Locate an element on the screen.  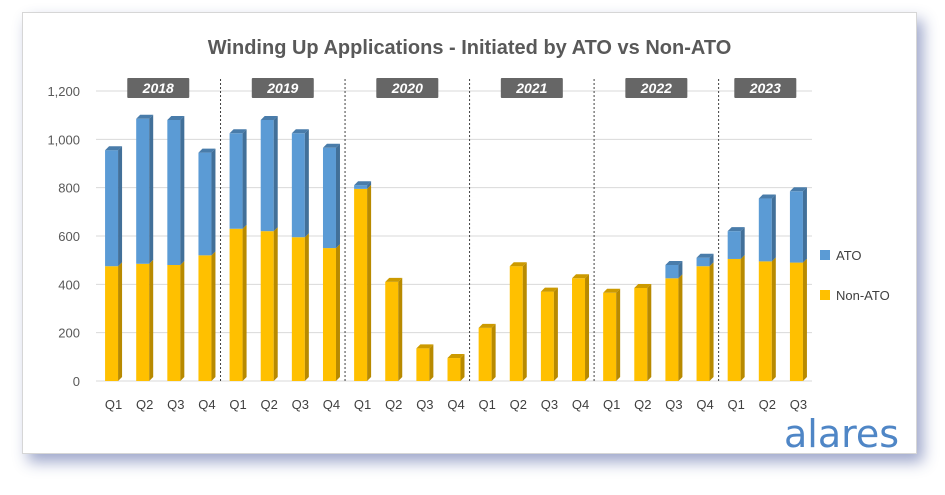
year-label: 2018 is located at coordinates (158, 88).